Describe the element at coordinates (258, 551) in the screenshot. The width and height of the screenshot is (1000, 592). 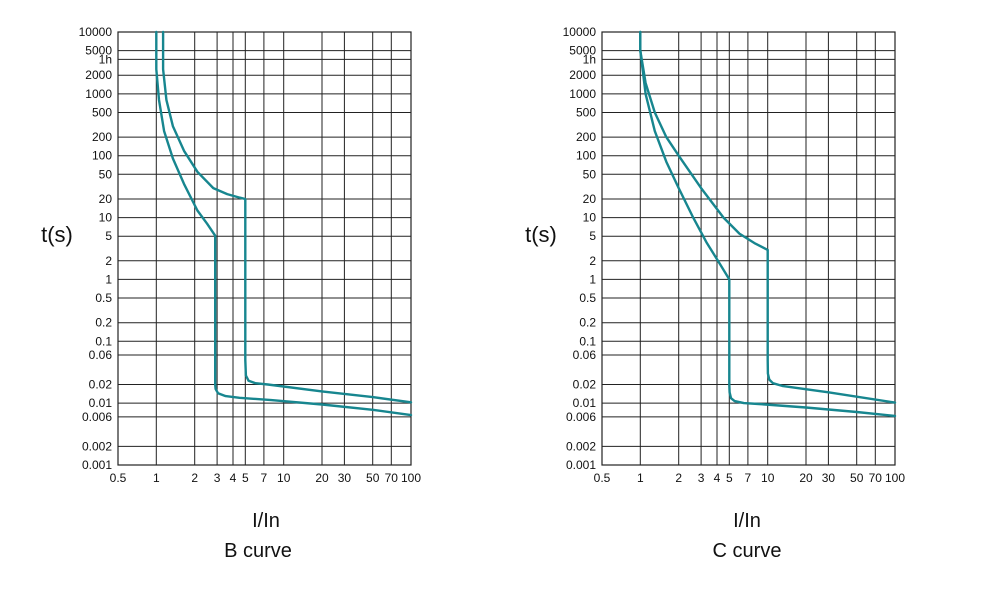
I see `chart-title: B curve` at that location.